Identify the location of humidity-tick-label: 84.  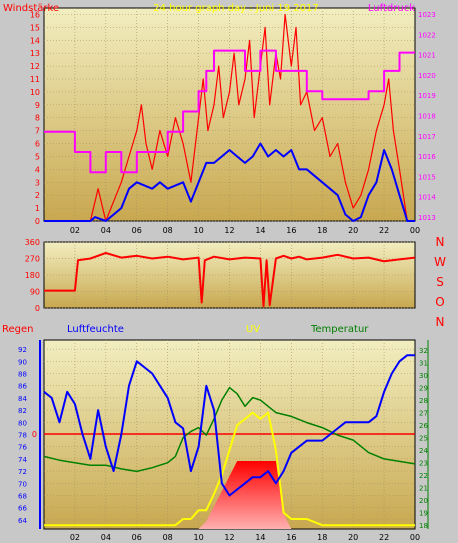
(22, 399).